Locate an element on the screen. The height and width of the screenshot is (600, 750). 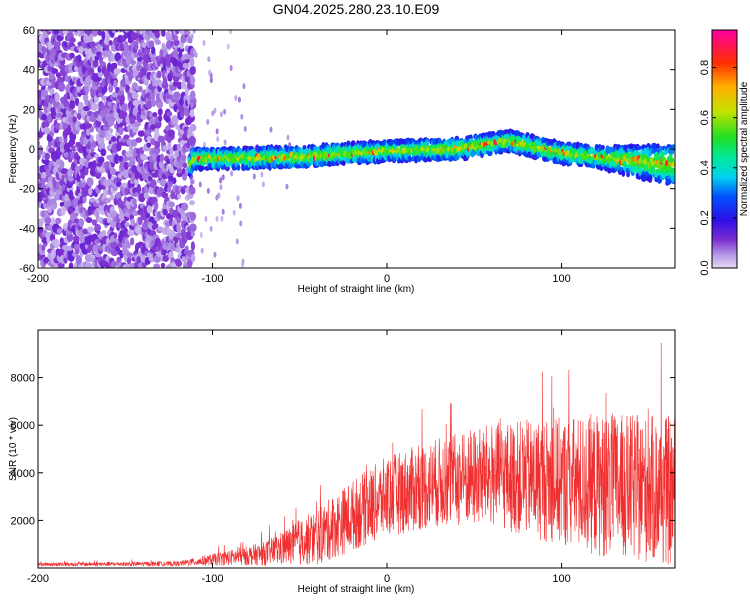
snr-ytick-label: 2000 is located at coordinates (23, 521).